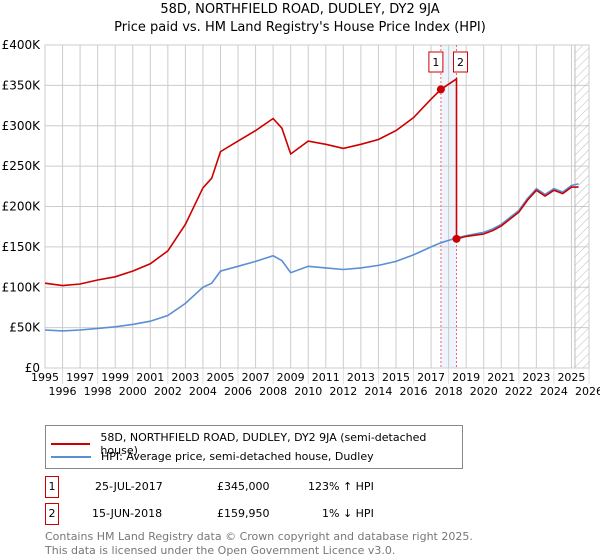 The height and width of the screenshot is (560, 600). What do you see at coordinates (582, 206) in the screenshot?
I see `forecast-hatch-region` at bounding box center [582, 206].